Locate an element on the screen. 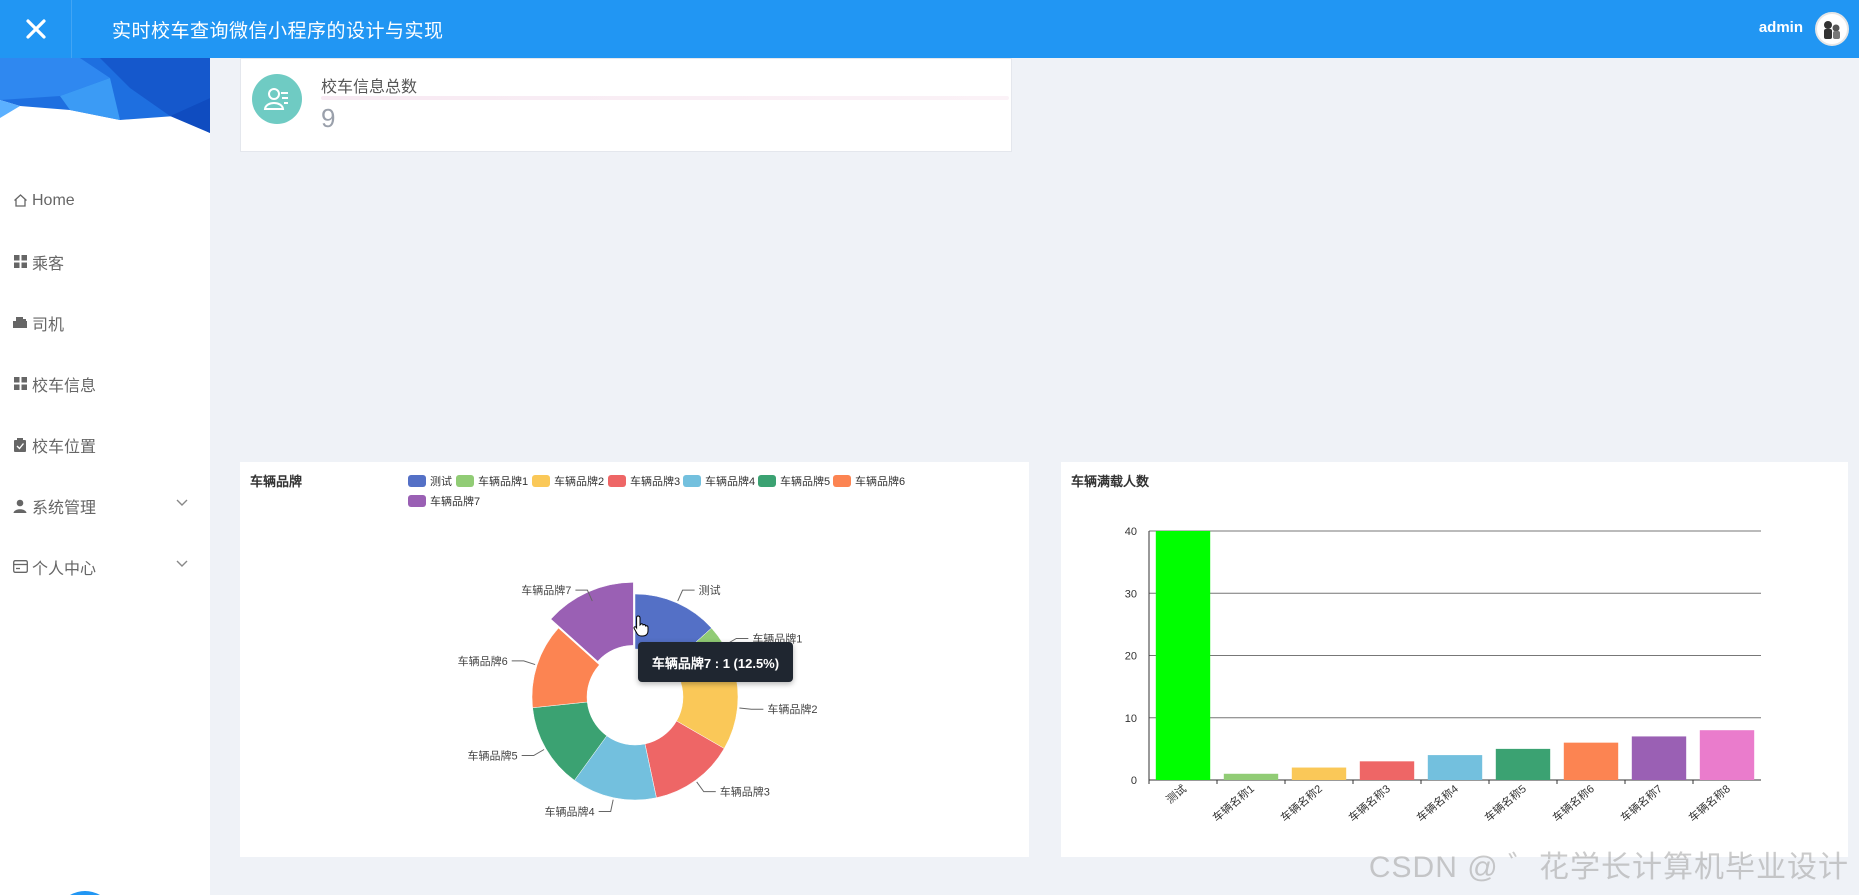 The image size is (1859, 895). pie-slice-label: 车辆品牌3 is located at coordinates (745, 792).